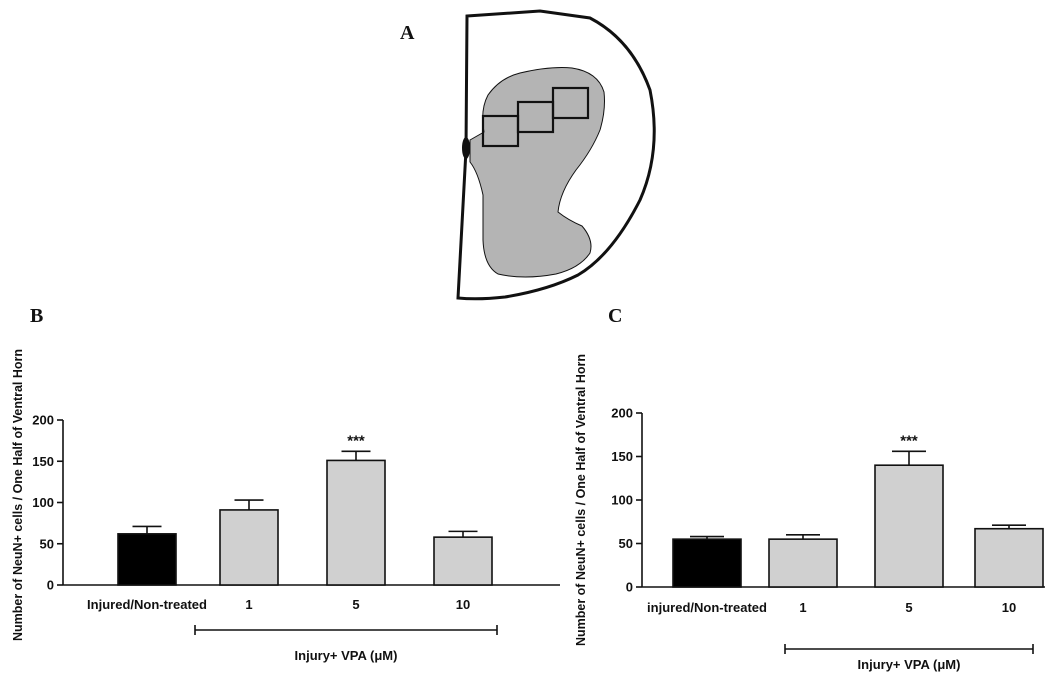 The height and width of the screenshot is (678, 1054). I want to click on gray-matter, so click(537, 172).